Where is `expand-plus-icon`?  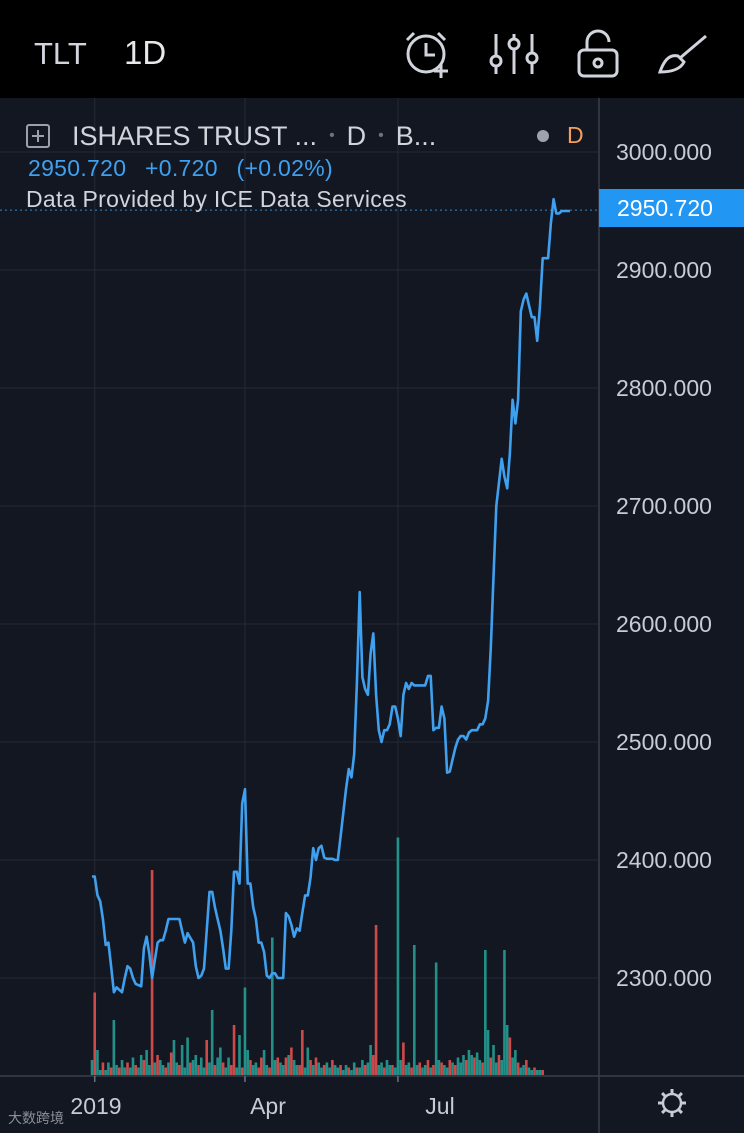
expand-plus-icon is located at coordinates (38, 136).